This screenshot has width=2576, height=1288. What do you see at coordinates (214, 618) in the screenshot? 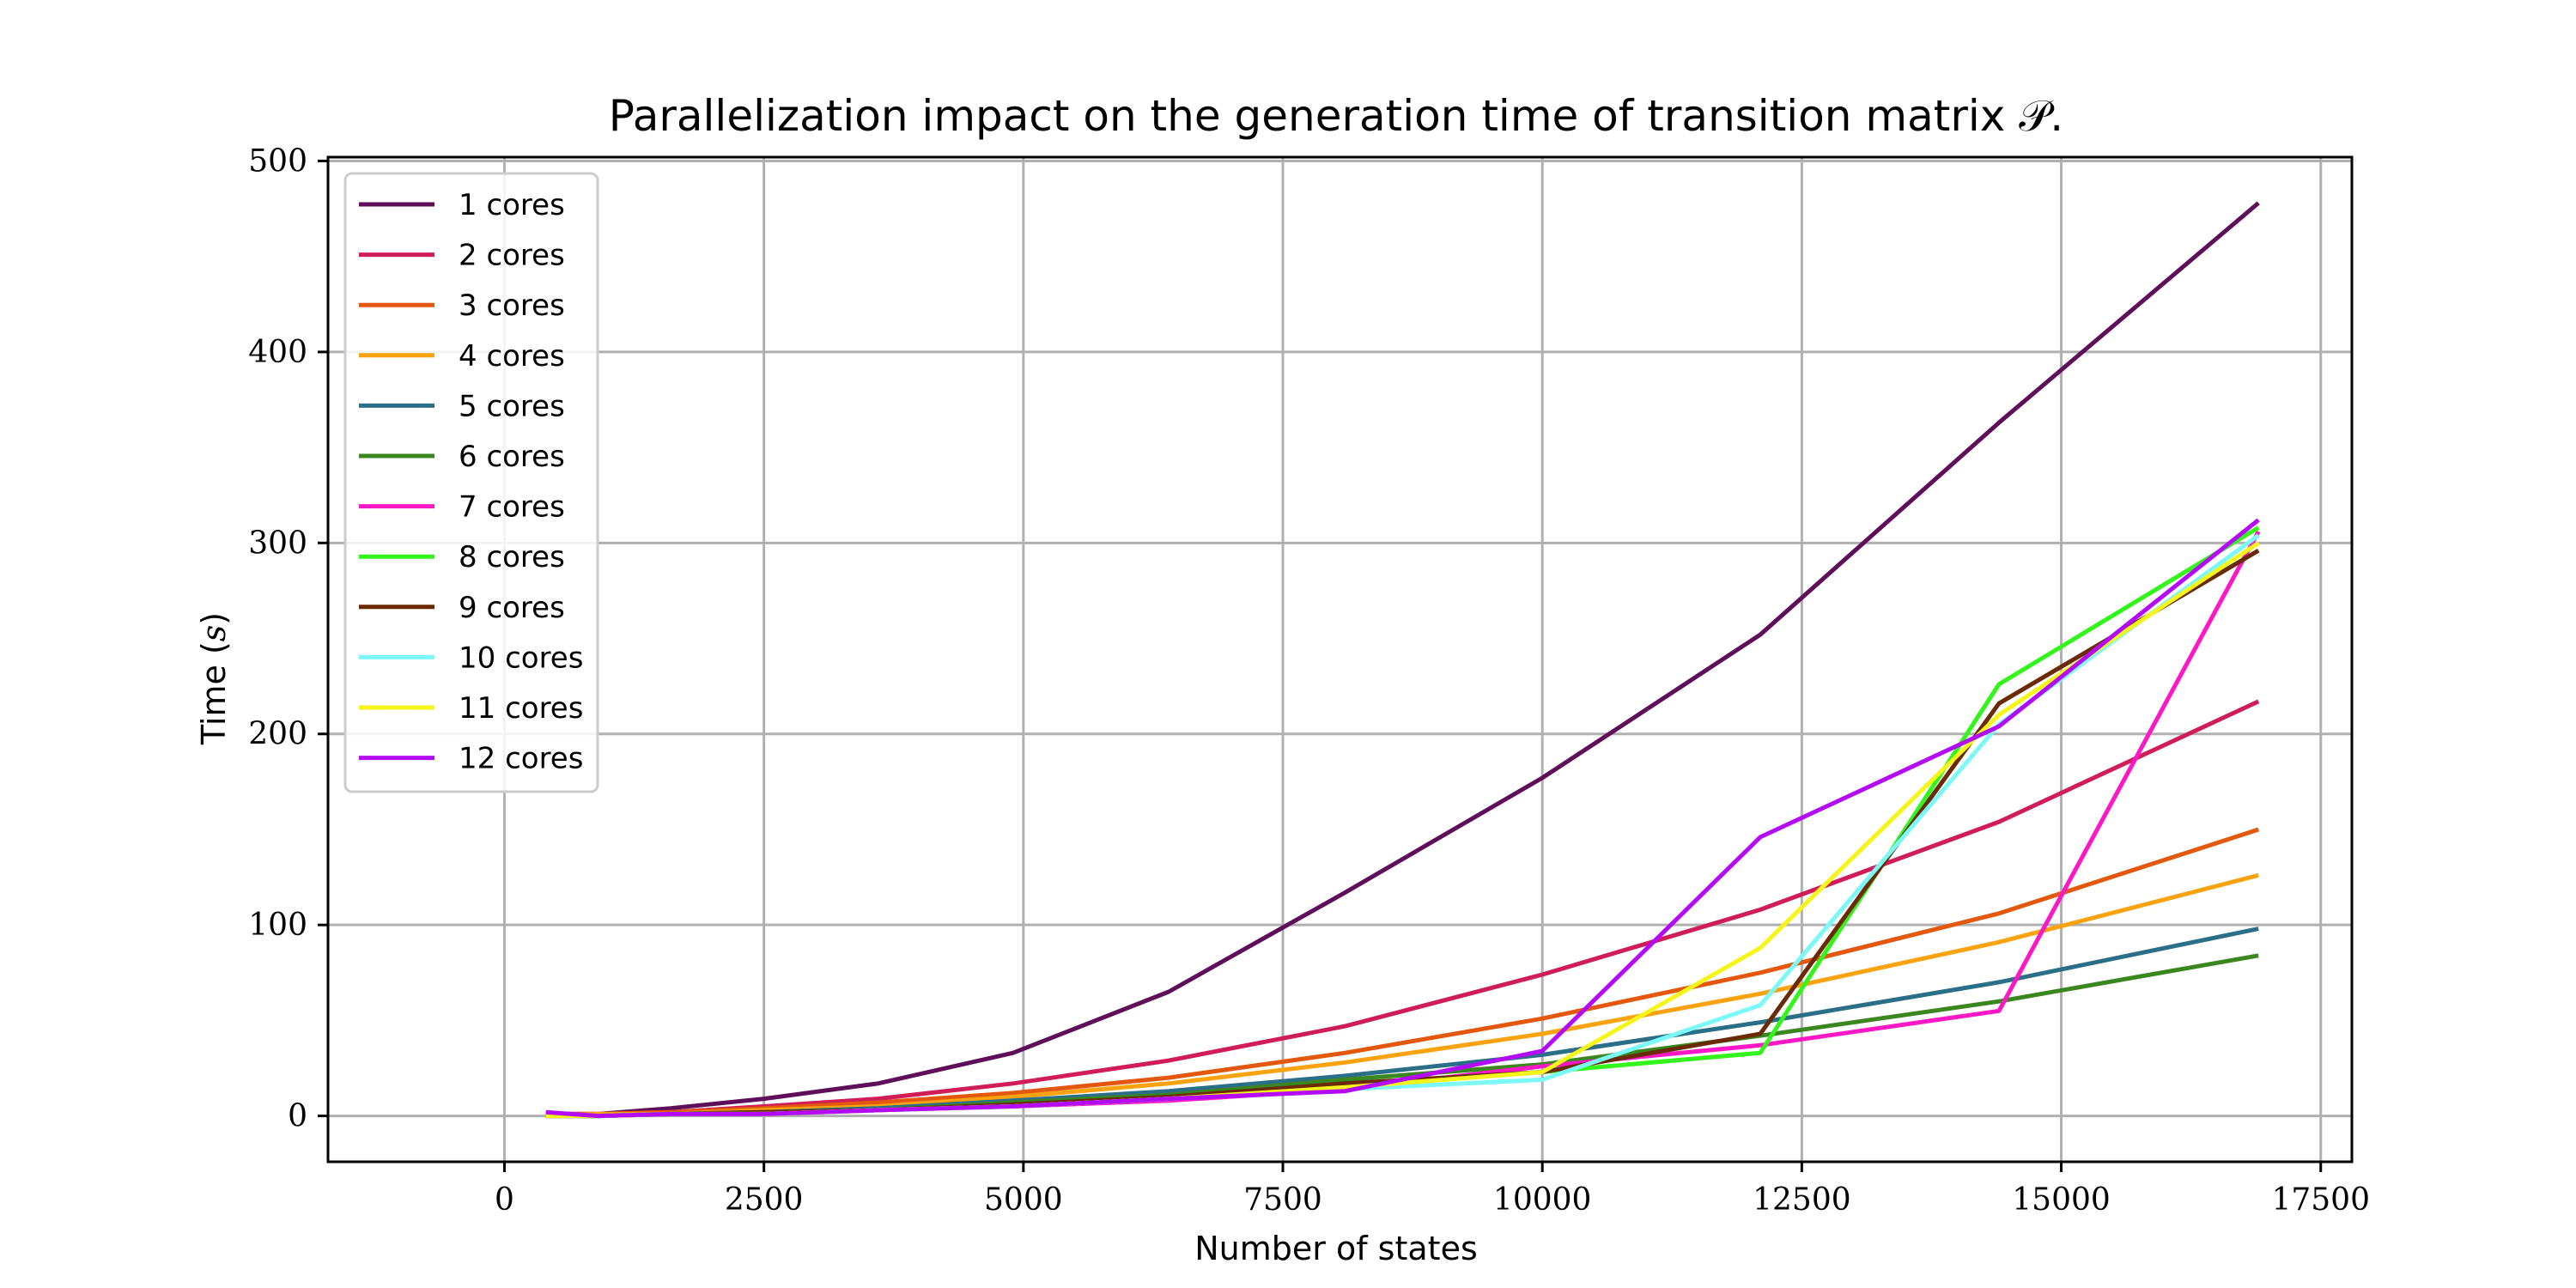
I see `y-axis-label-suffix: )` at bounding box center [214, 618].